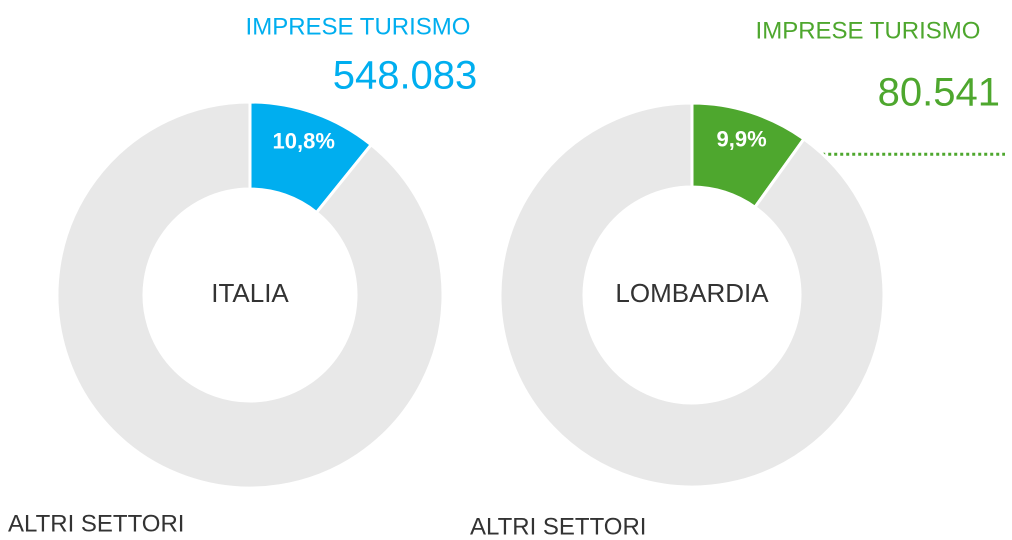  What do you see at coordinates (939, 93) in the screenshot?
I see `annotation: 80.541` at bounding box center [939, 93].